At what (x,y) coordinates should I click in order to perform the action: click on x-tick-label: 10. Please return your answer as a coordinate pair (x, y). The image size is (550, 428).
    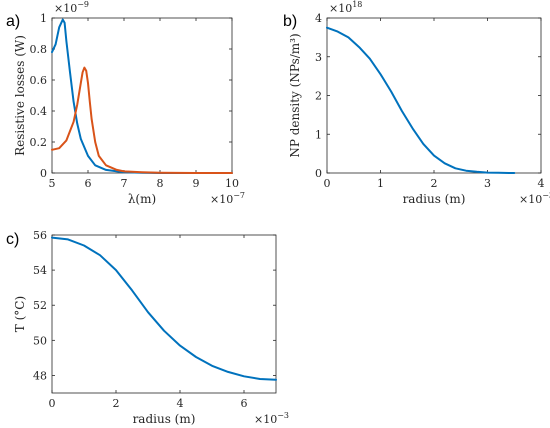
    Looking at the image, I should click on (232, 183).